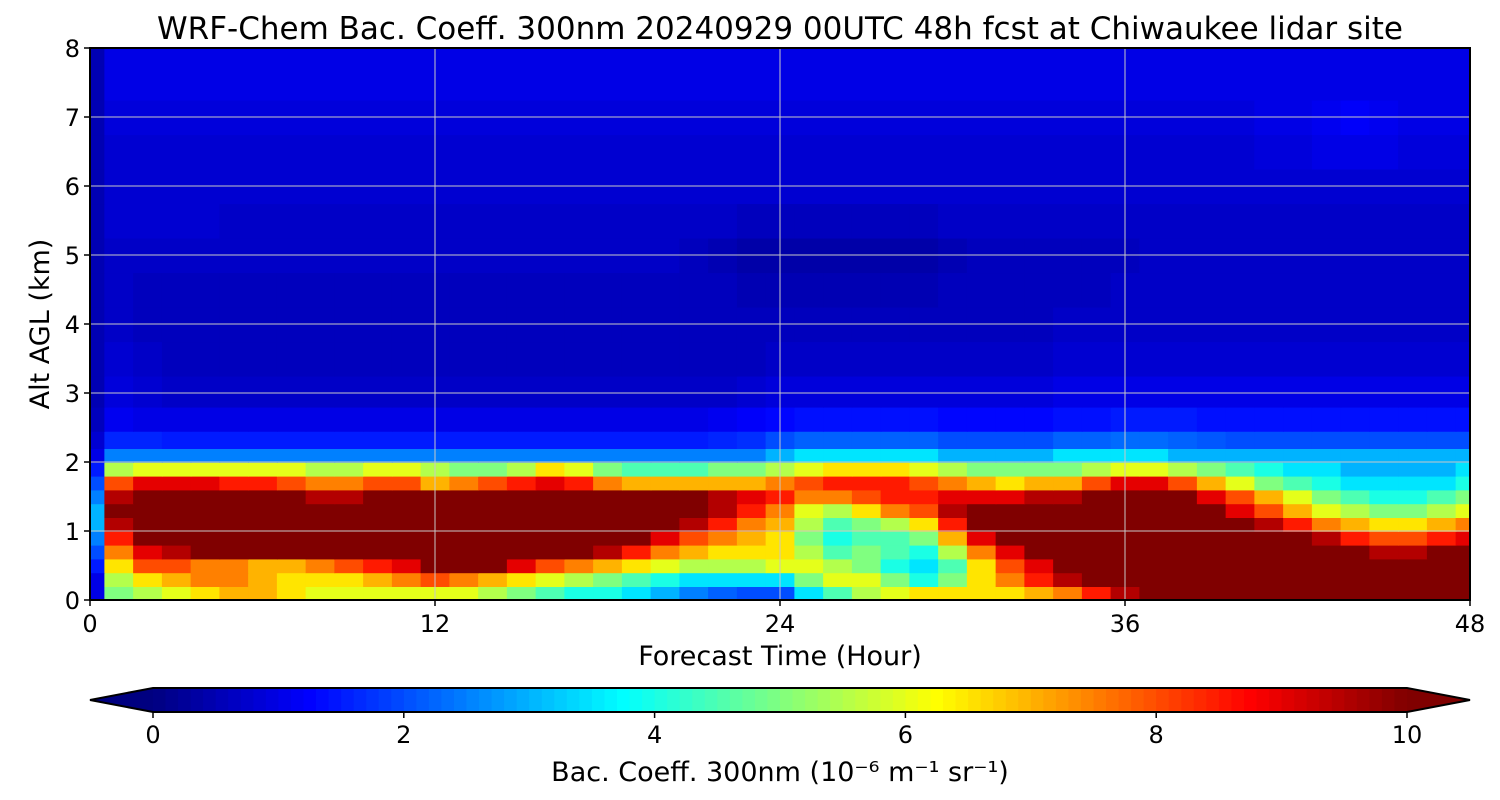 The image size is (1500, 800). What do you see at coordinates (403, 735) in the screenshot?
I see `colorbar-tick-label: 2` at bounding box center [403, 735].